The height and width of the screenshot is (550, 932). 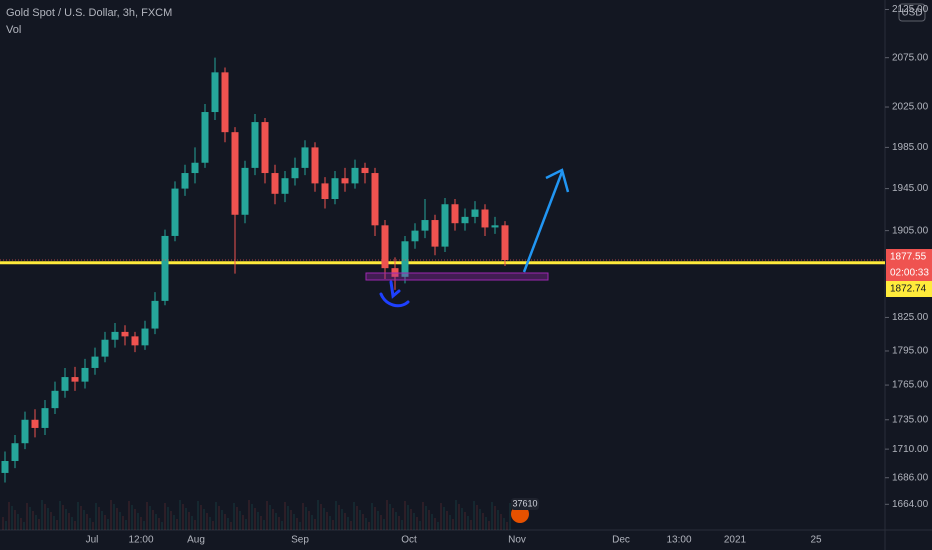 What do you see at coordinates (89, 13) in the screenshot?
I see `chart-title: Gold Spot / U.S. Dollar, 3h, FXCM` at bounding box center [89, 13].